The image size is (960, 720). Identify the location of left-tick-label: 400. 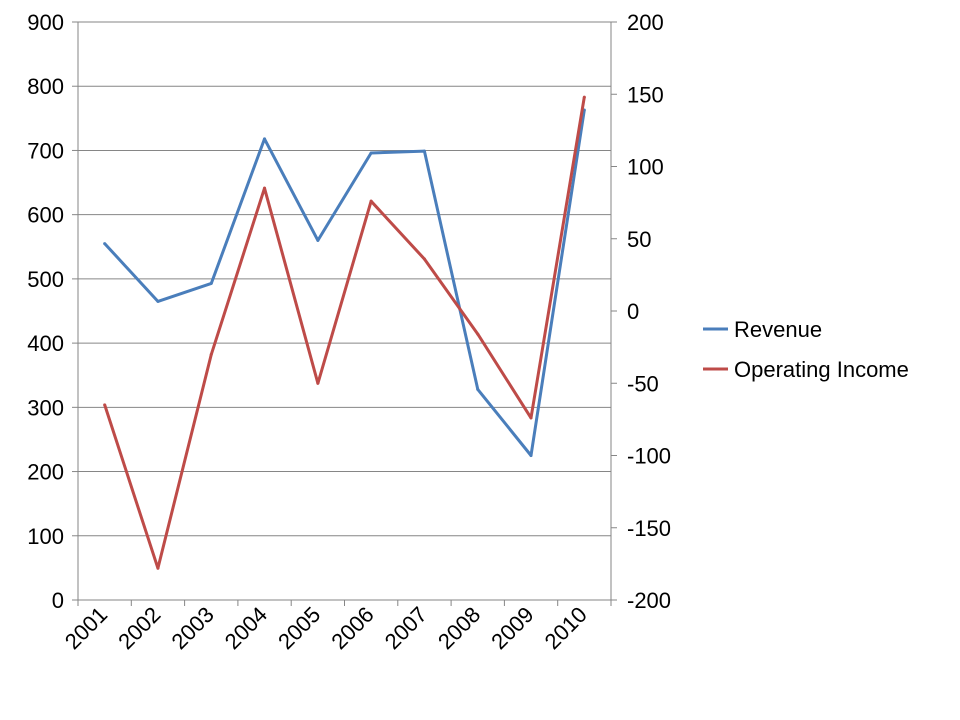
(45, 343).